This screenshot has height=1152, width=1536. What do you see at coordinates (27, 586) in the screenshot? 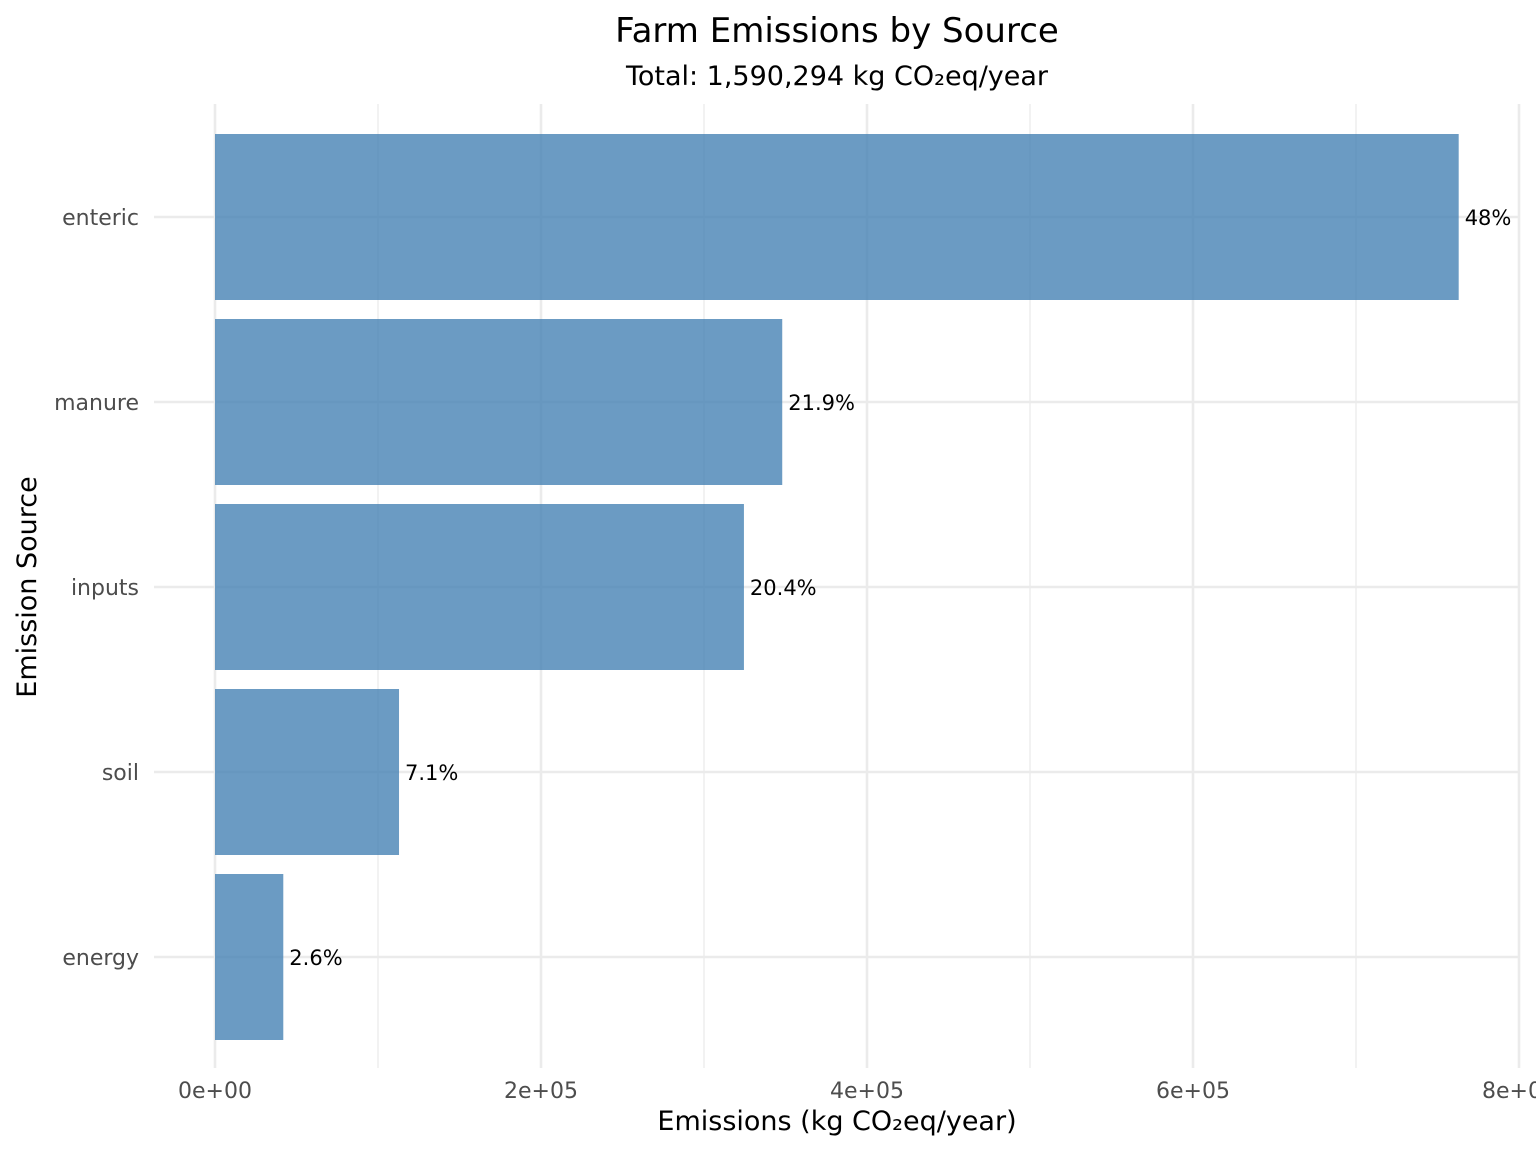
I see `y-axis-title: Emission Source` at bounding box center [27, 586].